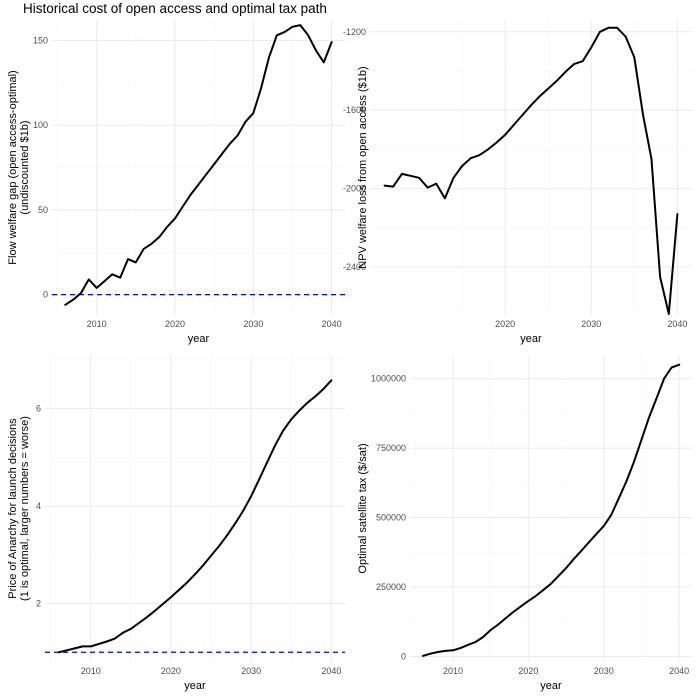 Image resolution: width=700 pixels, height=700 pixels. I want to click on y-tick-label: 50, so click(43, 210).